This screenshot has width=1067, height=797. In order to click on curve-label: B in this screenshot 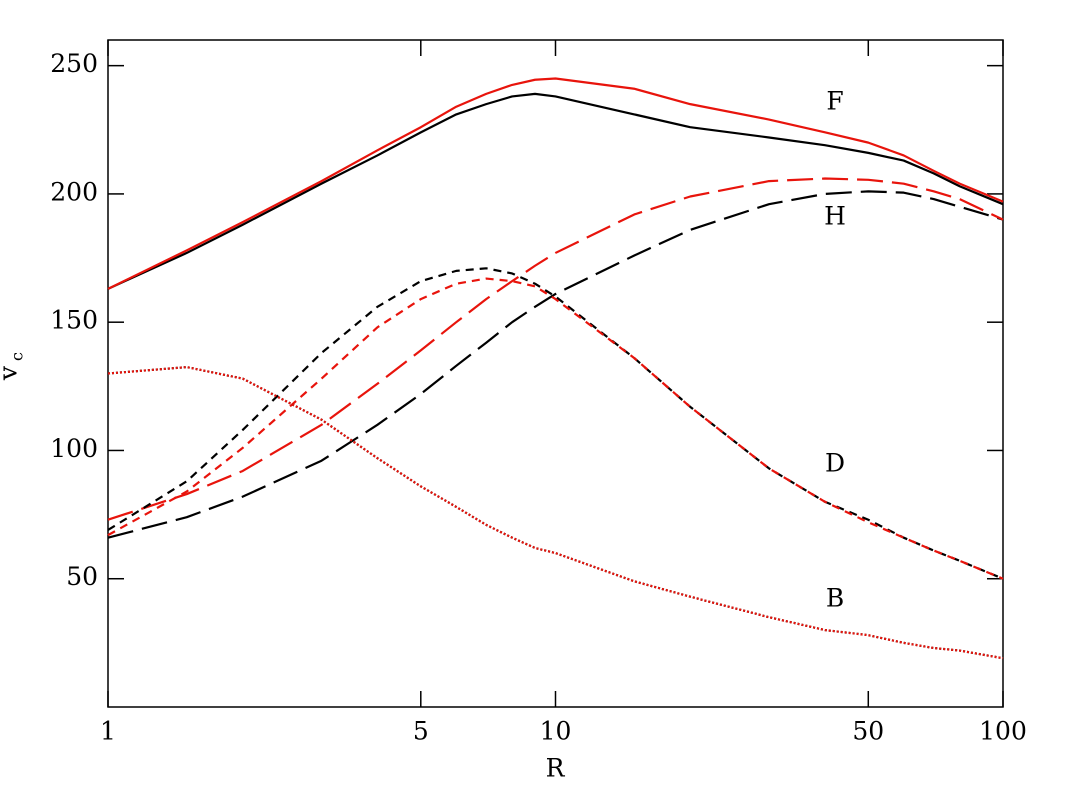, I will do `click(835, 598)`.